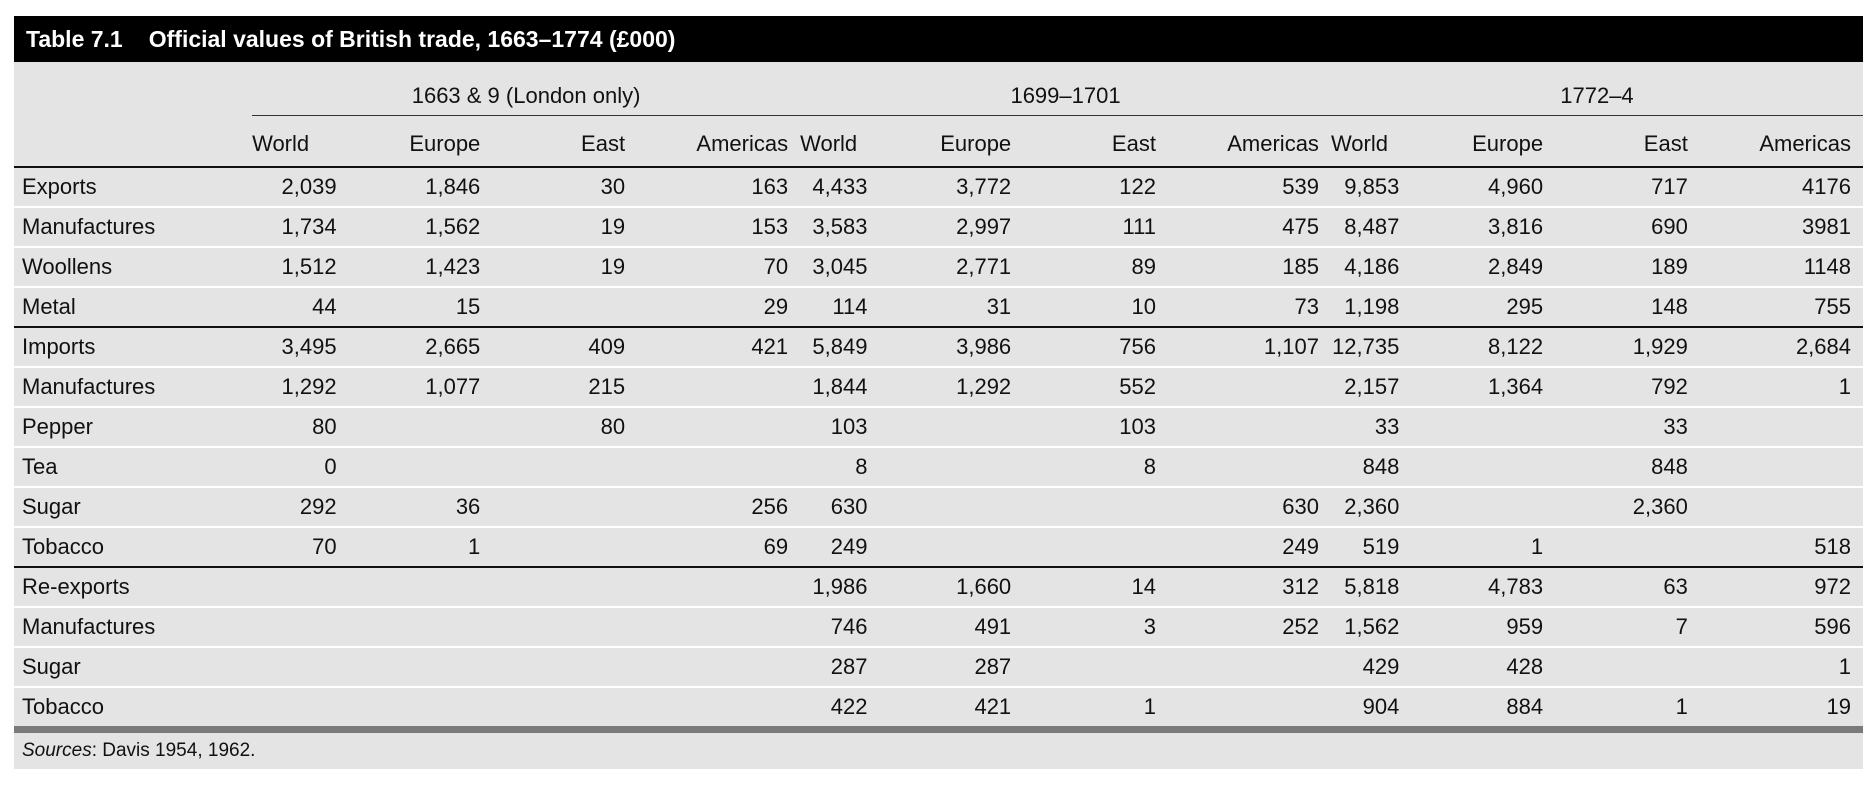 The image size is (1874, 798). Describe the element at coordinates (938, 627) in the screenshot. I see `table-row: Manufactures 746 491 3 252 1,562 959 7 596` at that location.